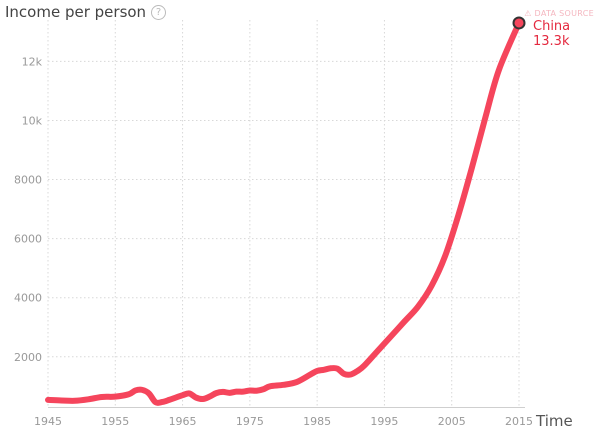  I want to click on x-tick-label: 2005, so click(452, 421).